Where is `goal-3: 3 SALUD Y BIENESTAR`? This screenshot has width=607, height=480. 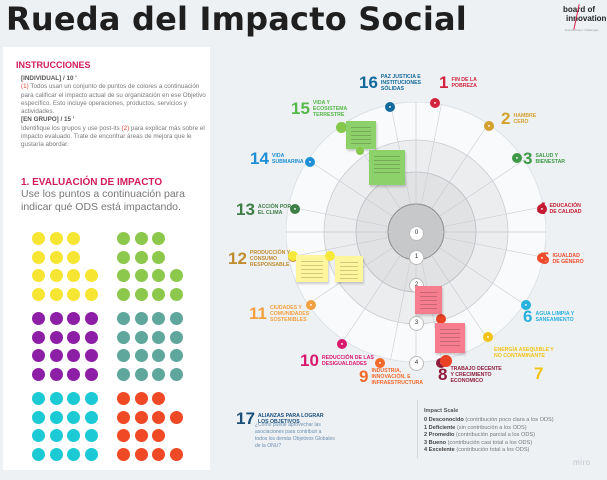
goal-3: 3 SALUD Y BIENESTAR is located at coordinates (544, 159).